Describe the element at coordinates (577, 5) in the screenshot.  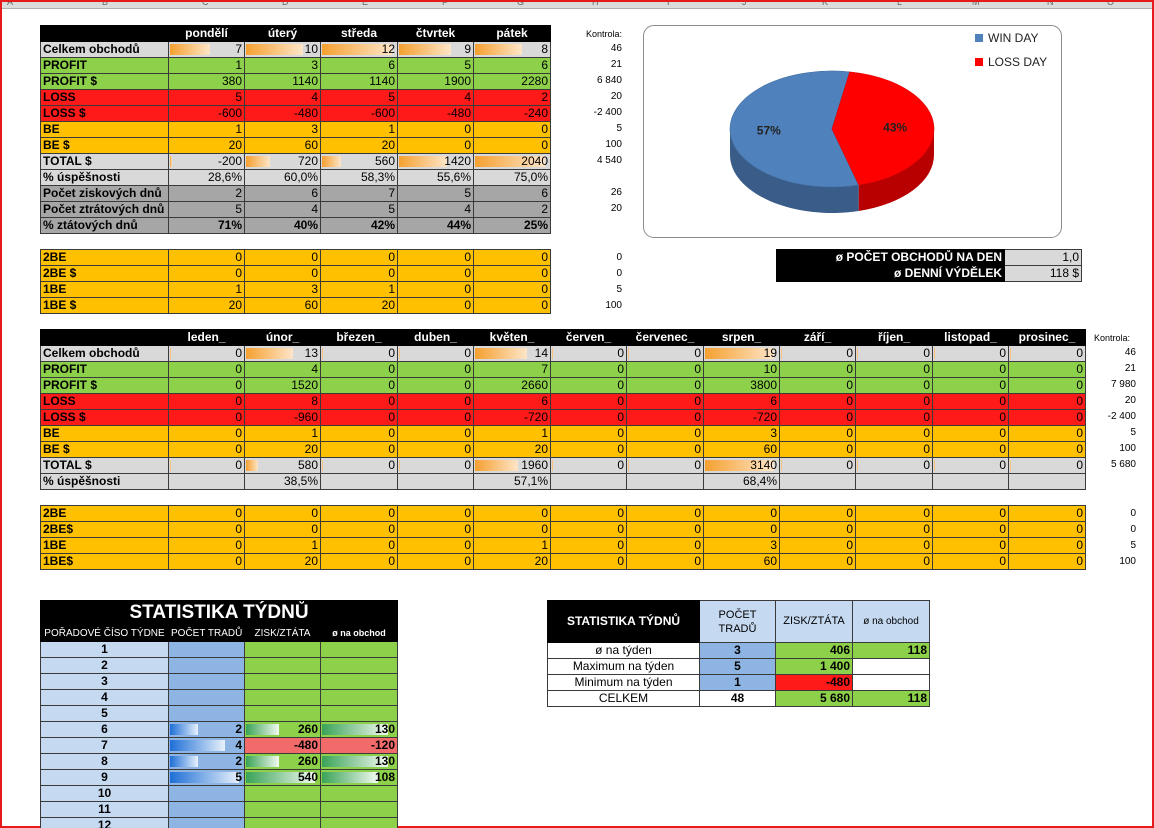
I see `column-header-strip: A B C D E F G H I J K L M N O` at that location.